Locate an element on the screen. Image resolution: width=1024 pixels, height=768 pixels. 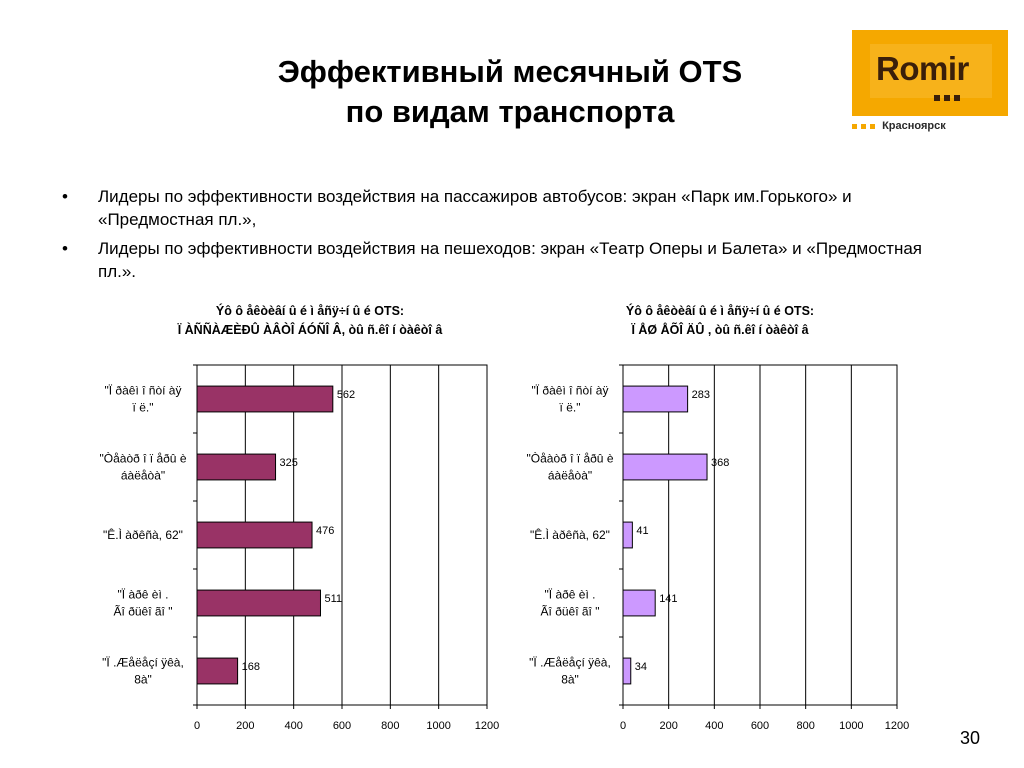
chart-1-category-label: "Ê.Ì àðêñà, 62" is located at coordinates (143, 534).